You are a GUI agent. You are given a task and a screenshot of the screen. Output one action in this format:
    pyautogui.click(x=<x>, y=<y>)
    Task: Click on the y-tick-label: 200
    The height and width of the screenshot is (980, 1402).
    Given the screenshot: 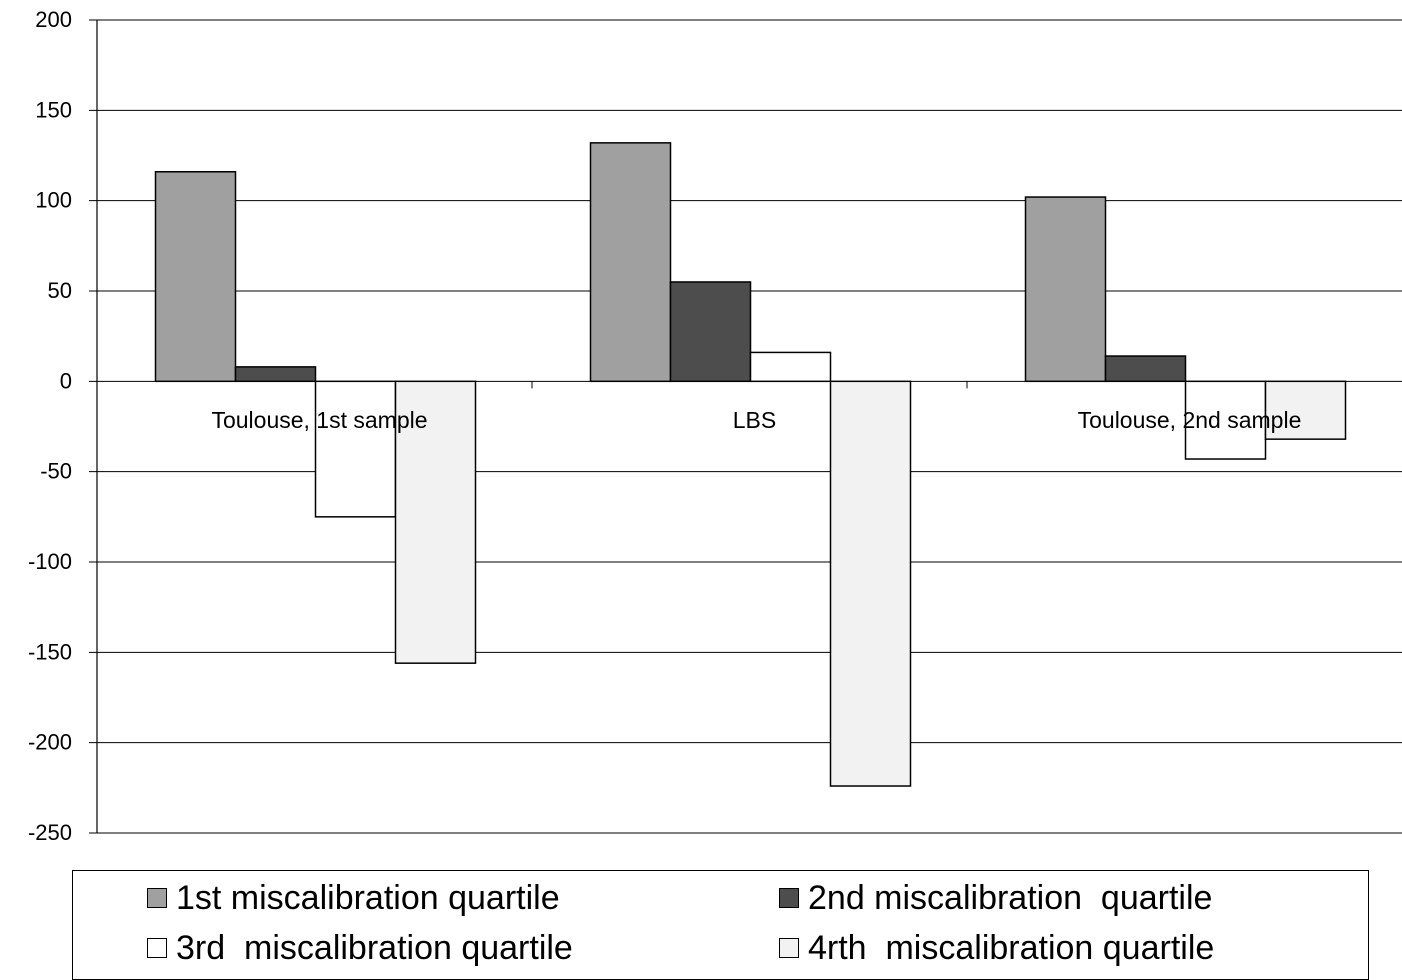 What is the action you would take?
    pyautogui.click(x=53, y=19)
    